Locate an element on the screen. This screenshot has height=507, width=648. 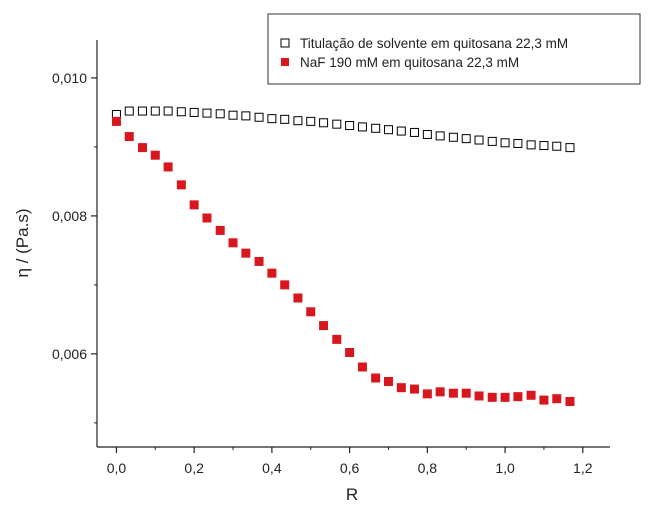
y-tick-label: 0,008 is located at coordinates (69, 216).